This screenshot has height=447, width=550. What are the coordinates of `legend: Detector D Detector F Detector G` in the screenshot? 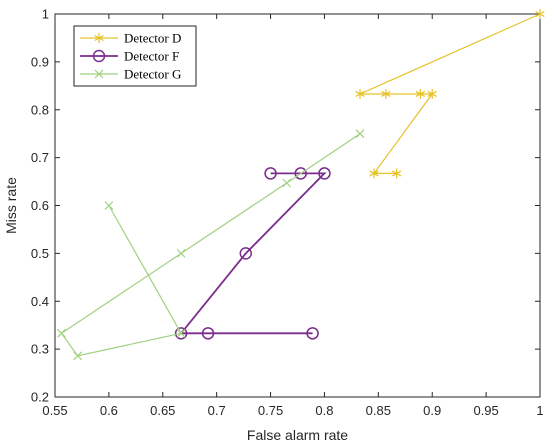 It's located at (135, 56).